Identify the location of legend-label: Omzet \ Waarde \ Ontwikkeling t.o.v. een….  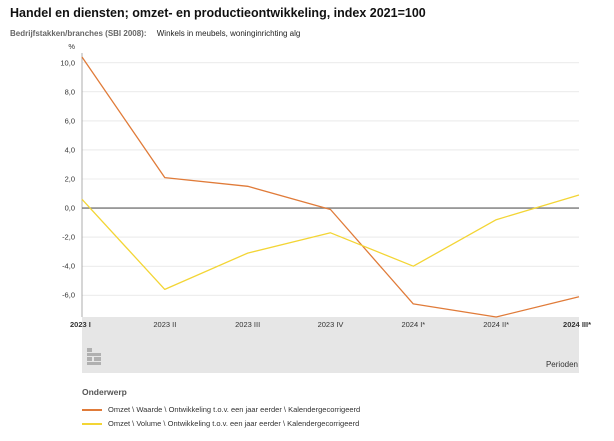
(234, 409).